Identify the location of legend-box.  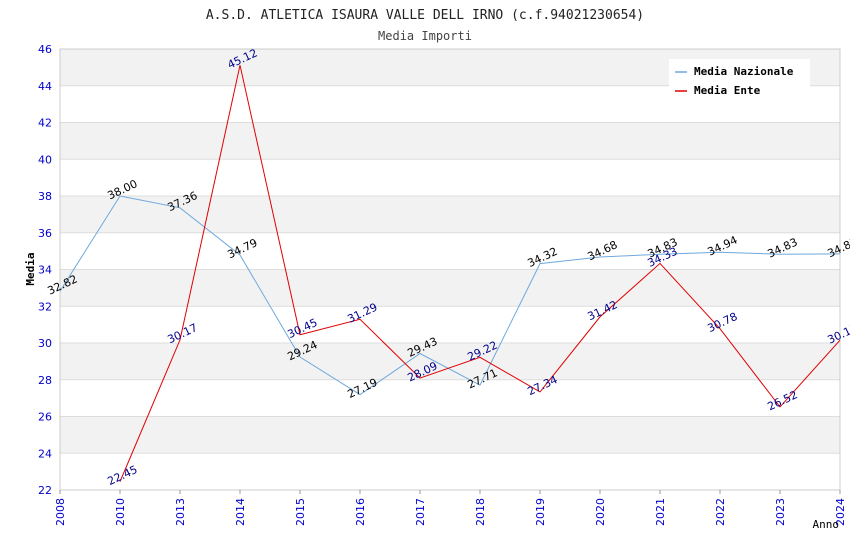
(739, 81).